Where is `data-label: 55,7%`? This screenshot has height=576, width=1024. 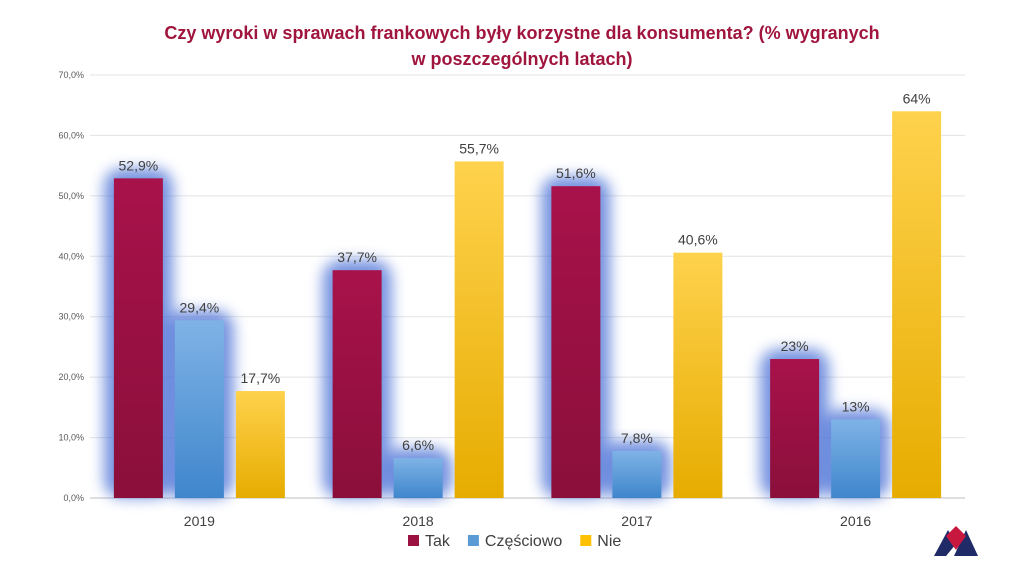
data-label: 55,7% is located at coordinates (479, 148).